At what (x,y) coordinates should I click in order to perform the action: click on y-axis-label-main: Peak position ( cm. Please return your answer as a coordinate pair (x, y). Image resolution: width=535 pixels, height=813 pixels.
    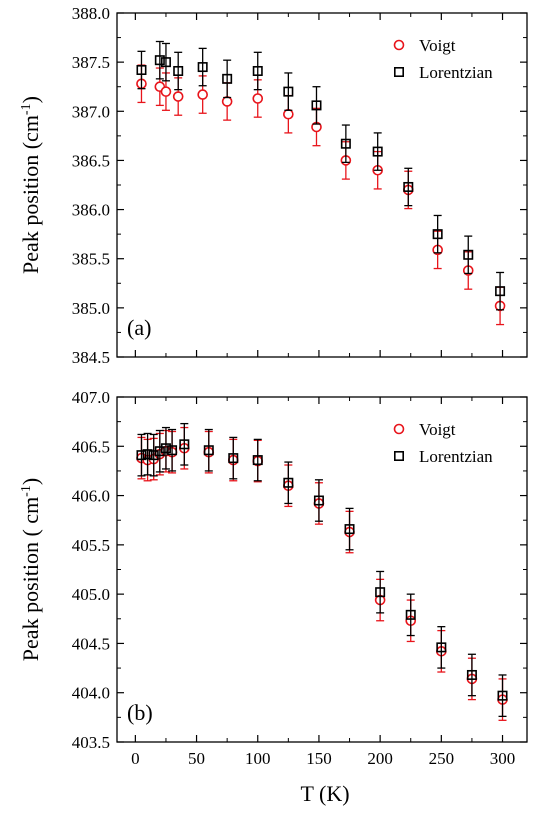
    Looking at the image, I should click on (30, 579).